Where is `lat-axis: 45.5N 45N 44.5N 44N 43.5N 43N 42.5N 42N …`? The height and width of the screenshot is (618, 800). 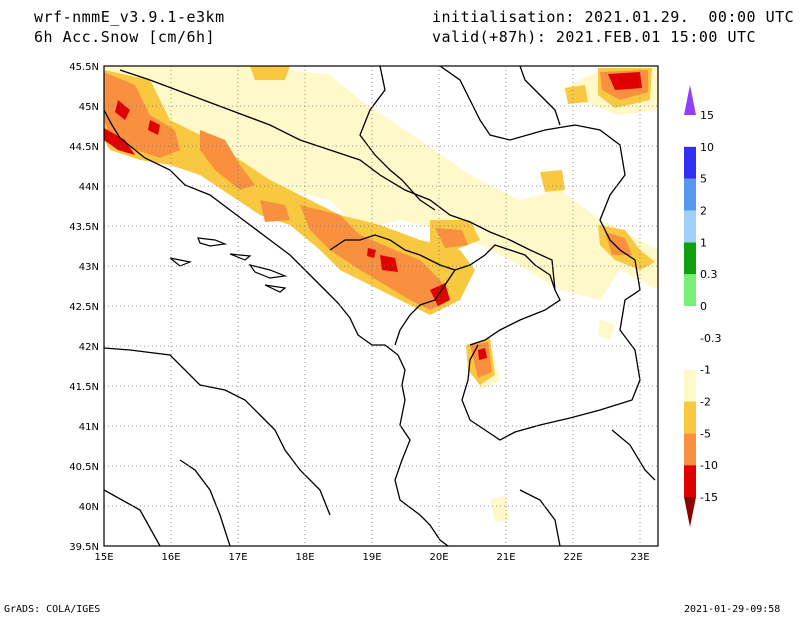 lat-axis: 45.5N 45N 44.5N 44N 43.5N 43N 42.5N 42N … is located at coordinates (84, 307).